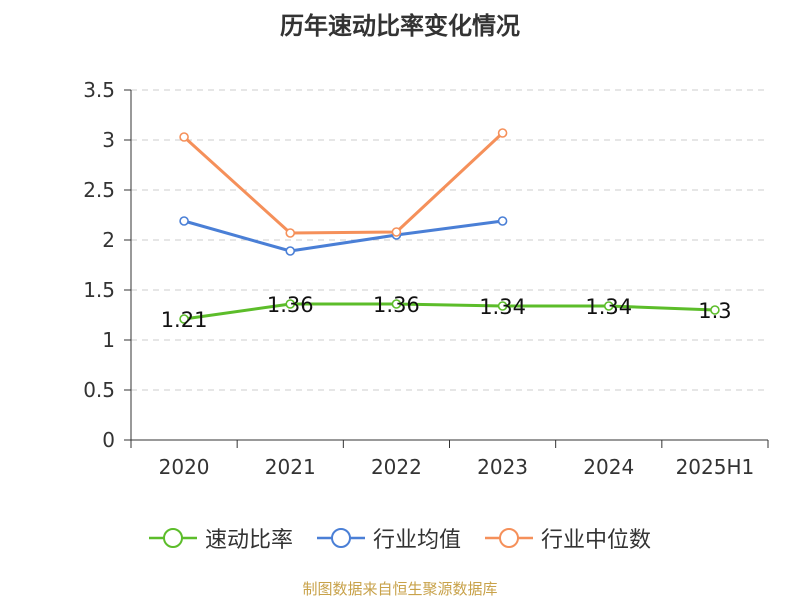  I want to click on y-tick-label: 0.5, so click(99, 390).